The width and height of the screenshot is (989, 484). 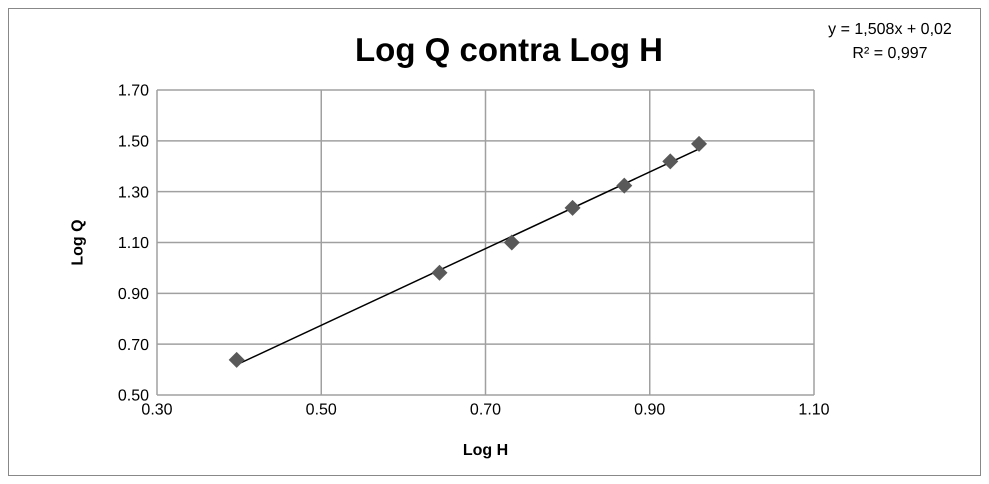 I want to click on x-tick-label: 0.50, so click(x=321, y=409).